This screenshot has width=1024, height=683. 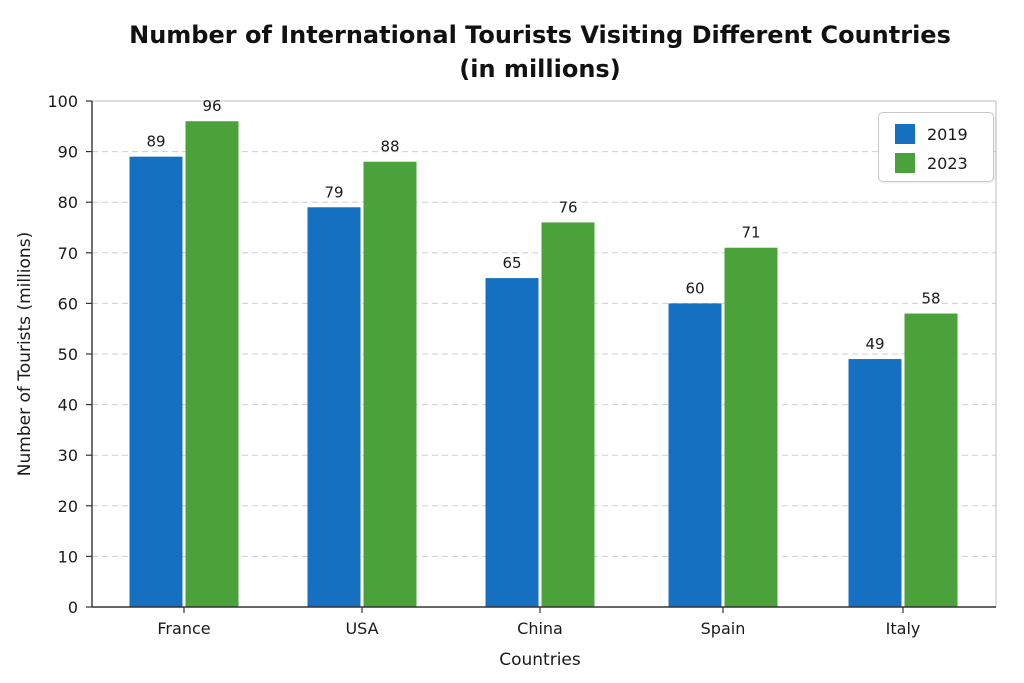 What do you see at coordinates (68, 405) in the screenshot?
I see `y-tick-label-40: 40` at bounding box center [68, 405].